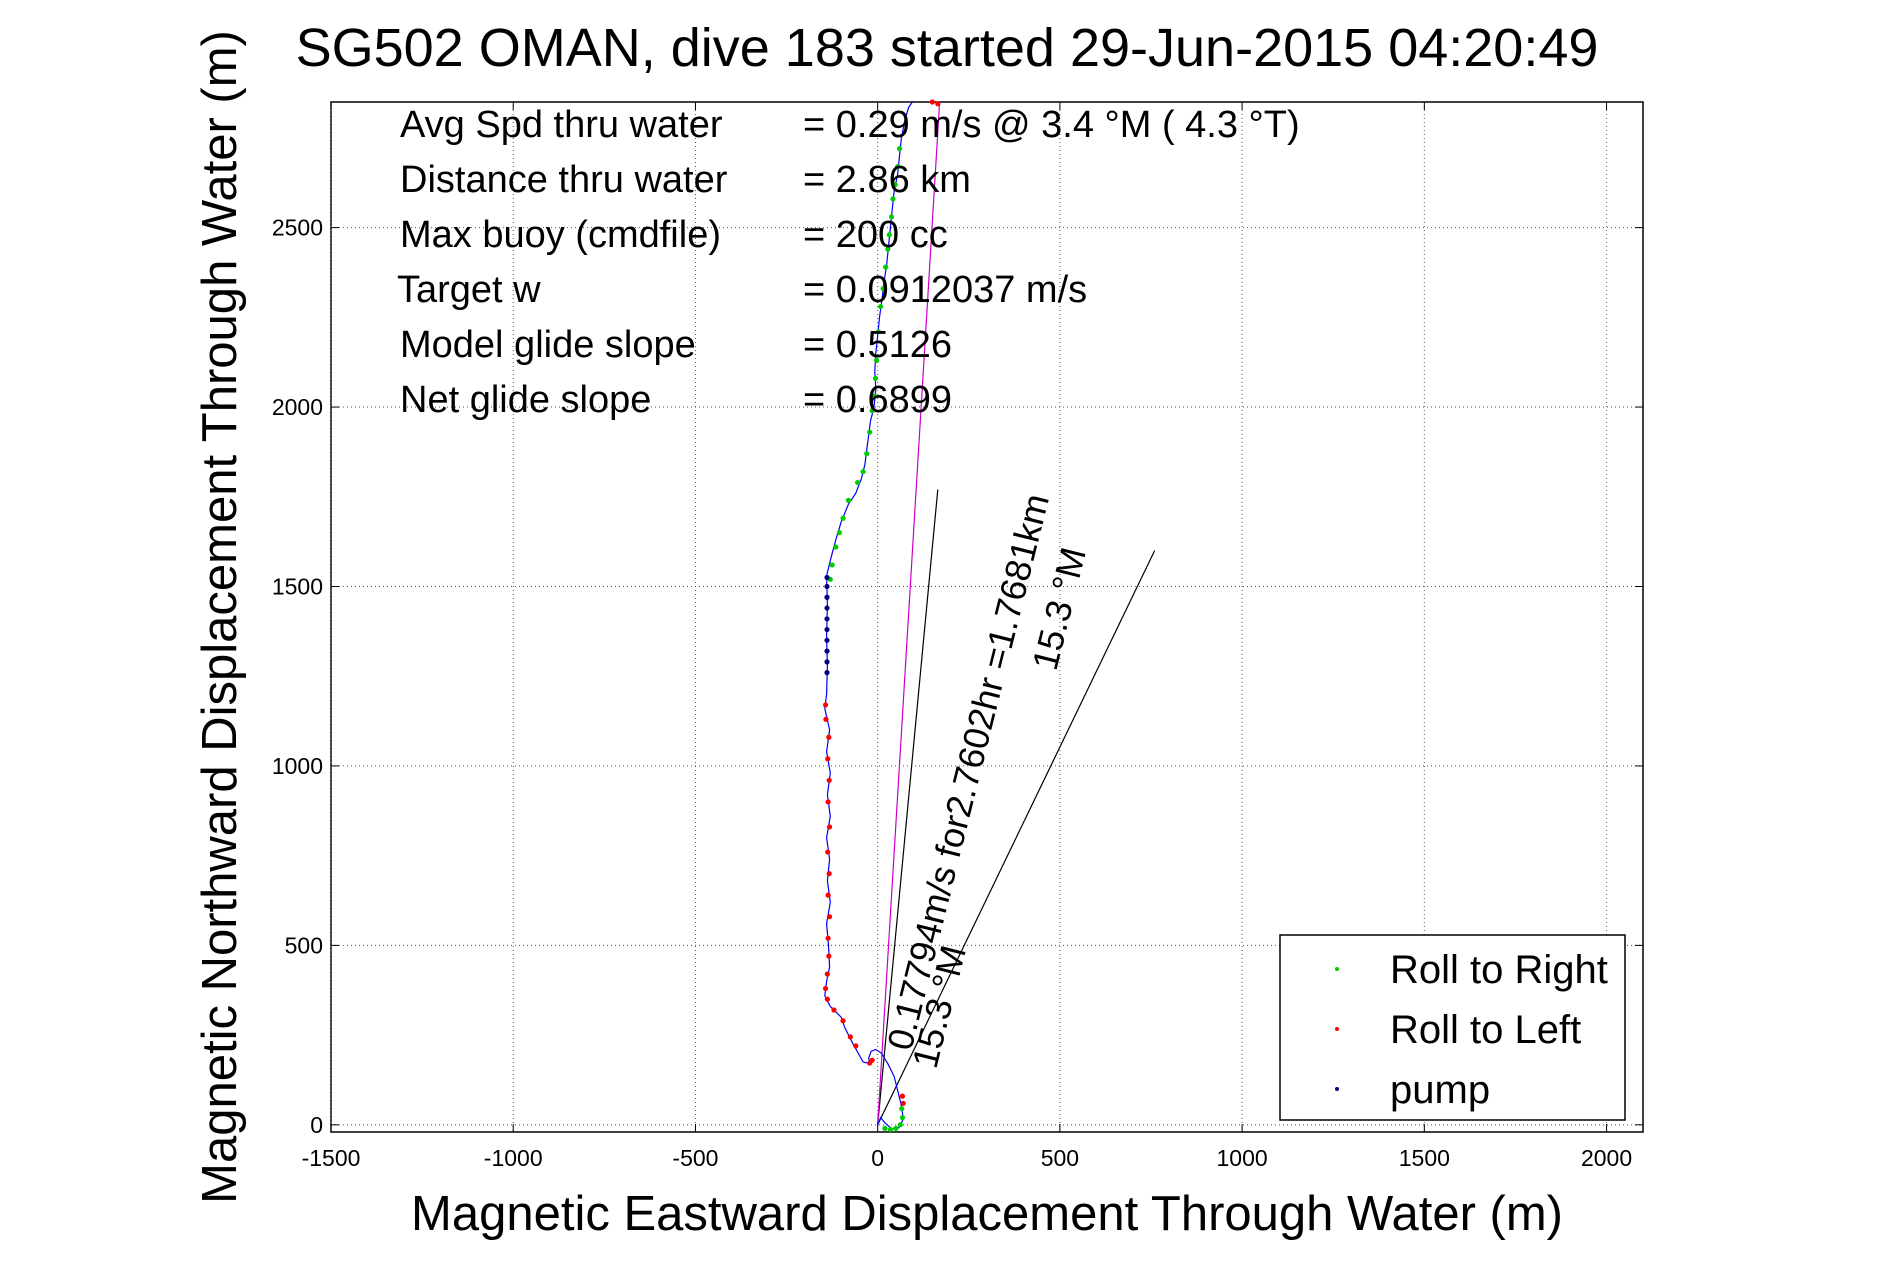  Describe the element at coordinates (945, 290) in the screenshot. I see `info-value: = 0.0912037 m/s` at that location.